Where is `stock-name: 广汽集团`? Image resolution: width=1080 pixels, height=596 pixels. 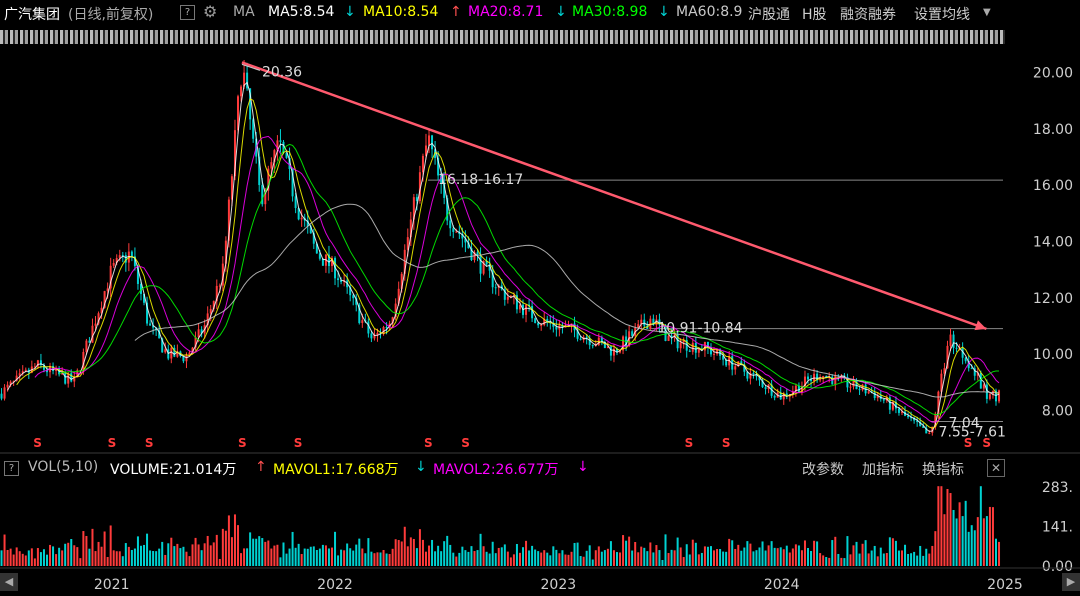 stock-name: 广汽集团 is located at coordinates (32, 15).